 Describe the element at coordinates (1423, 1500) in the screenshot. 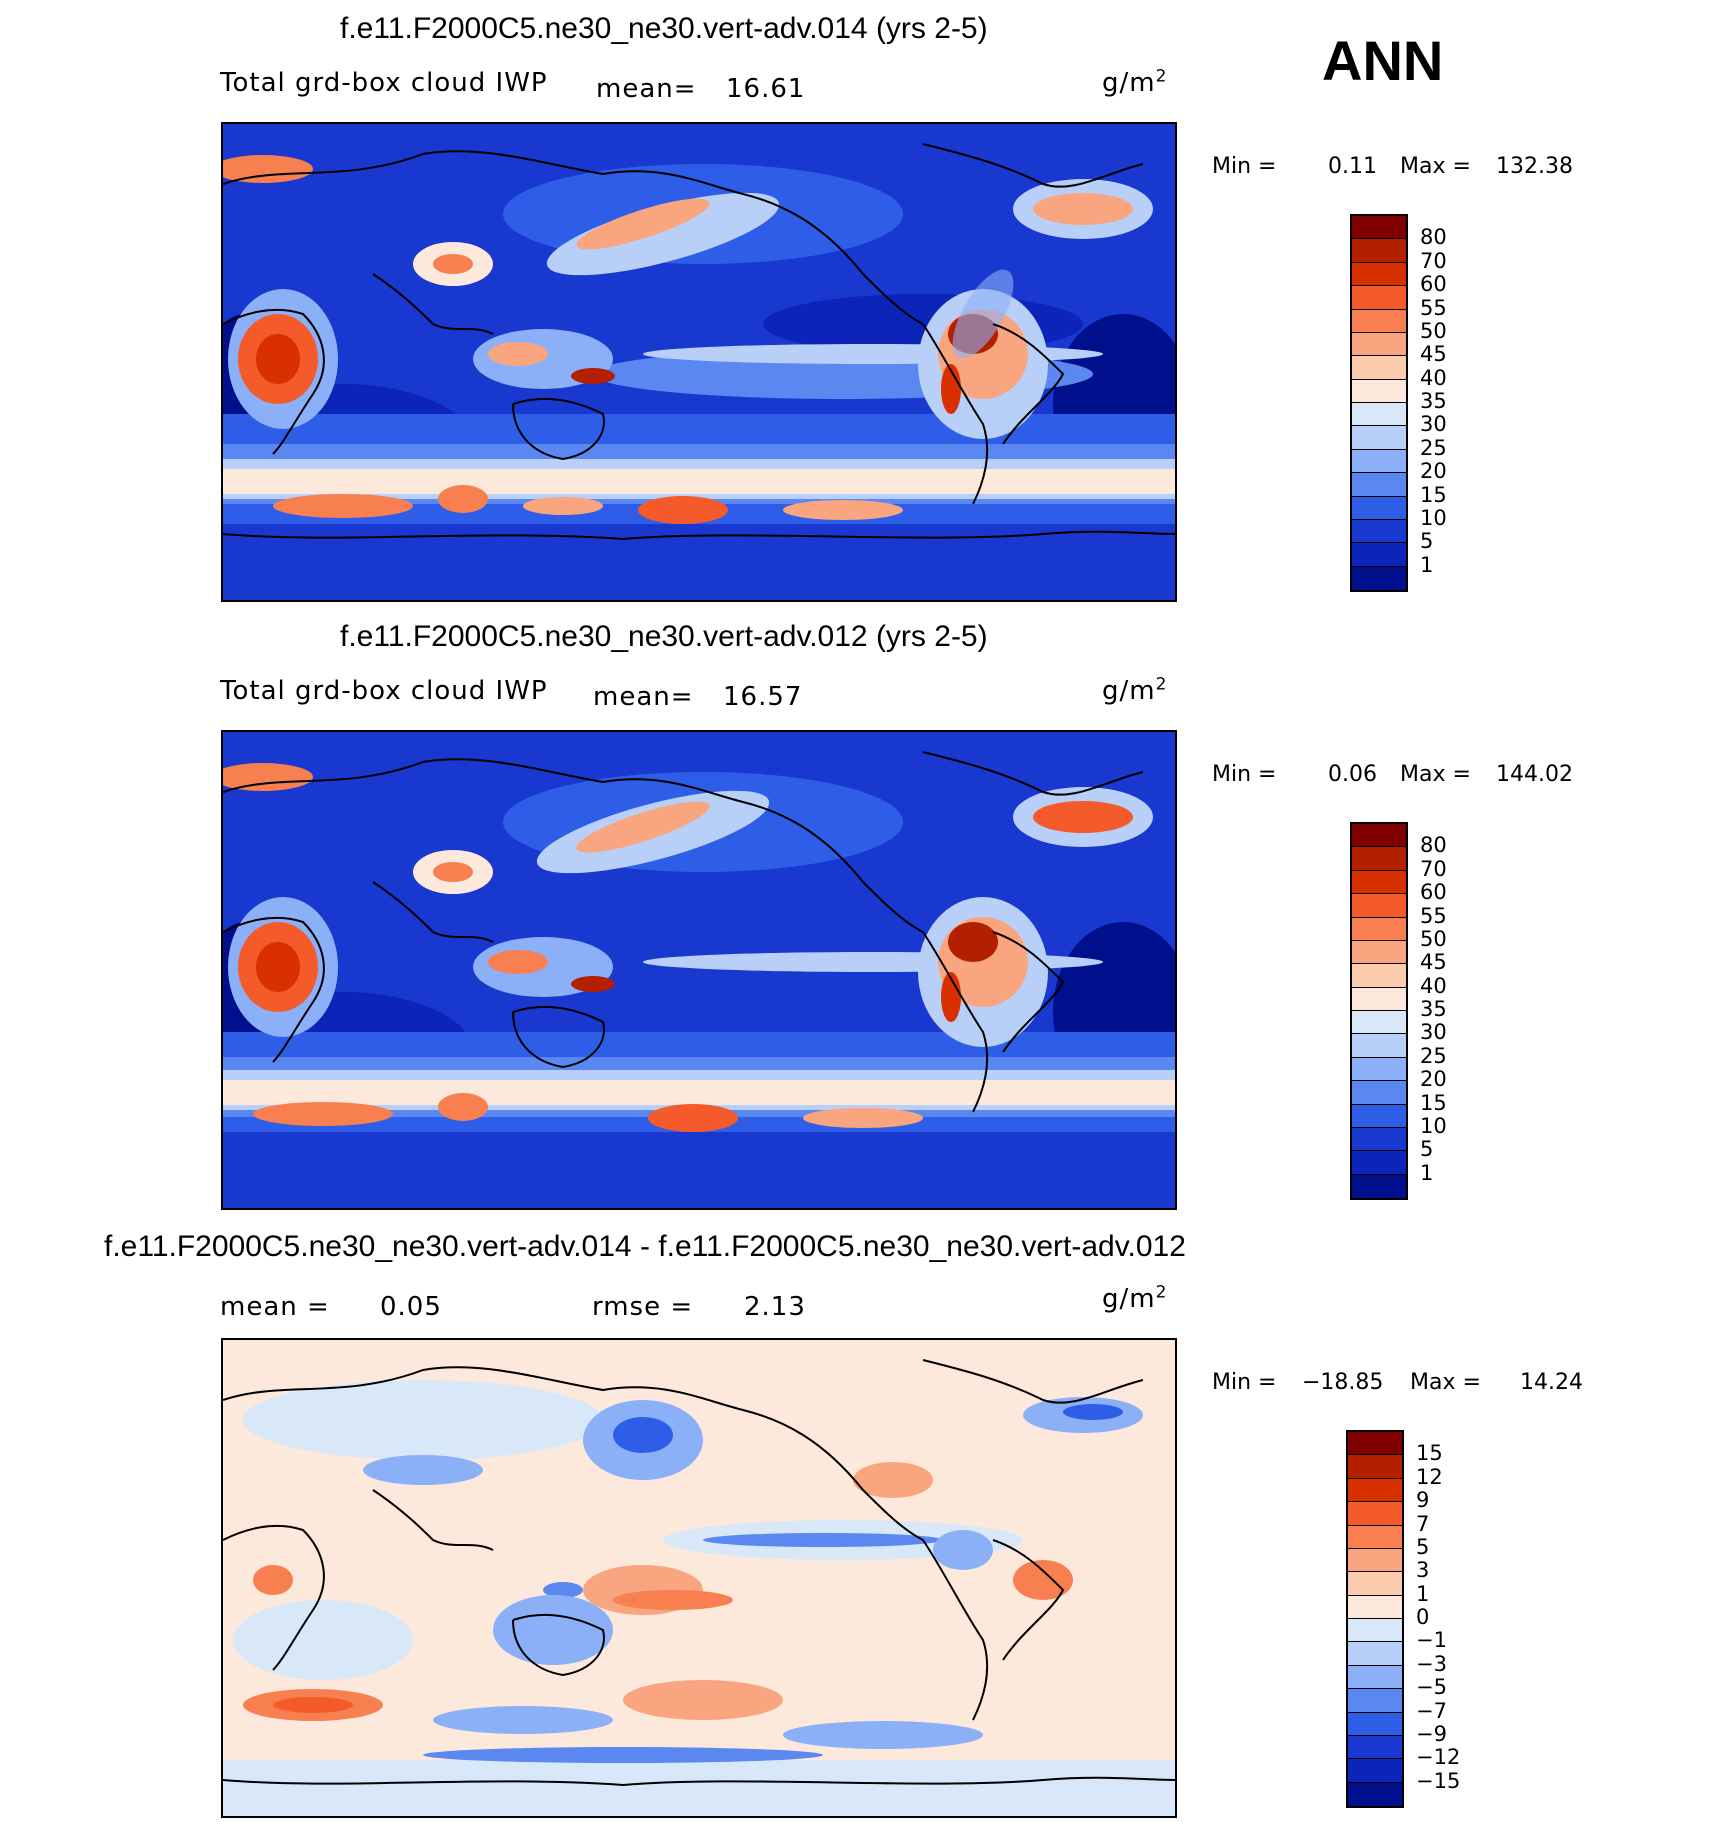

I see `colorbar-tick-label: 9` at that location.